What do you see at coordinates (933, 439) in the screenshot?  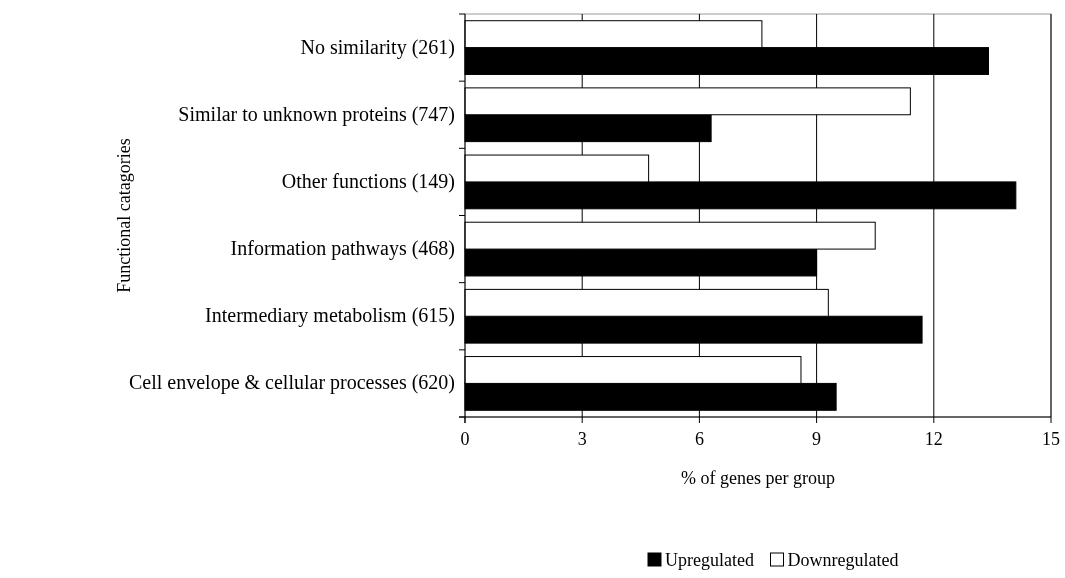 I see `x-tick-label: 12` at bounding box center [933, 439].